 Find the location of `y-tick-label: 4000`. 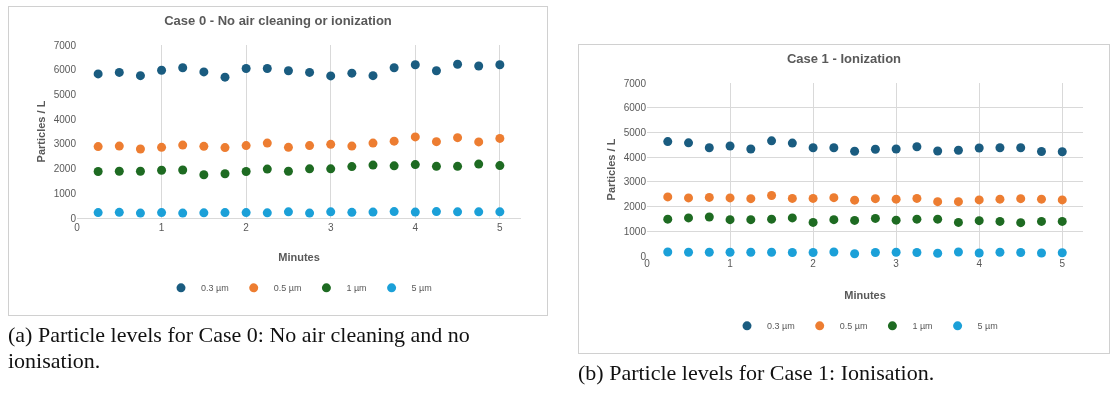

y-tick-label: 4000 is located at coordinates (635, 157).